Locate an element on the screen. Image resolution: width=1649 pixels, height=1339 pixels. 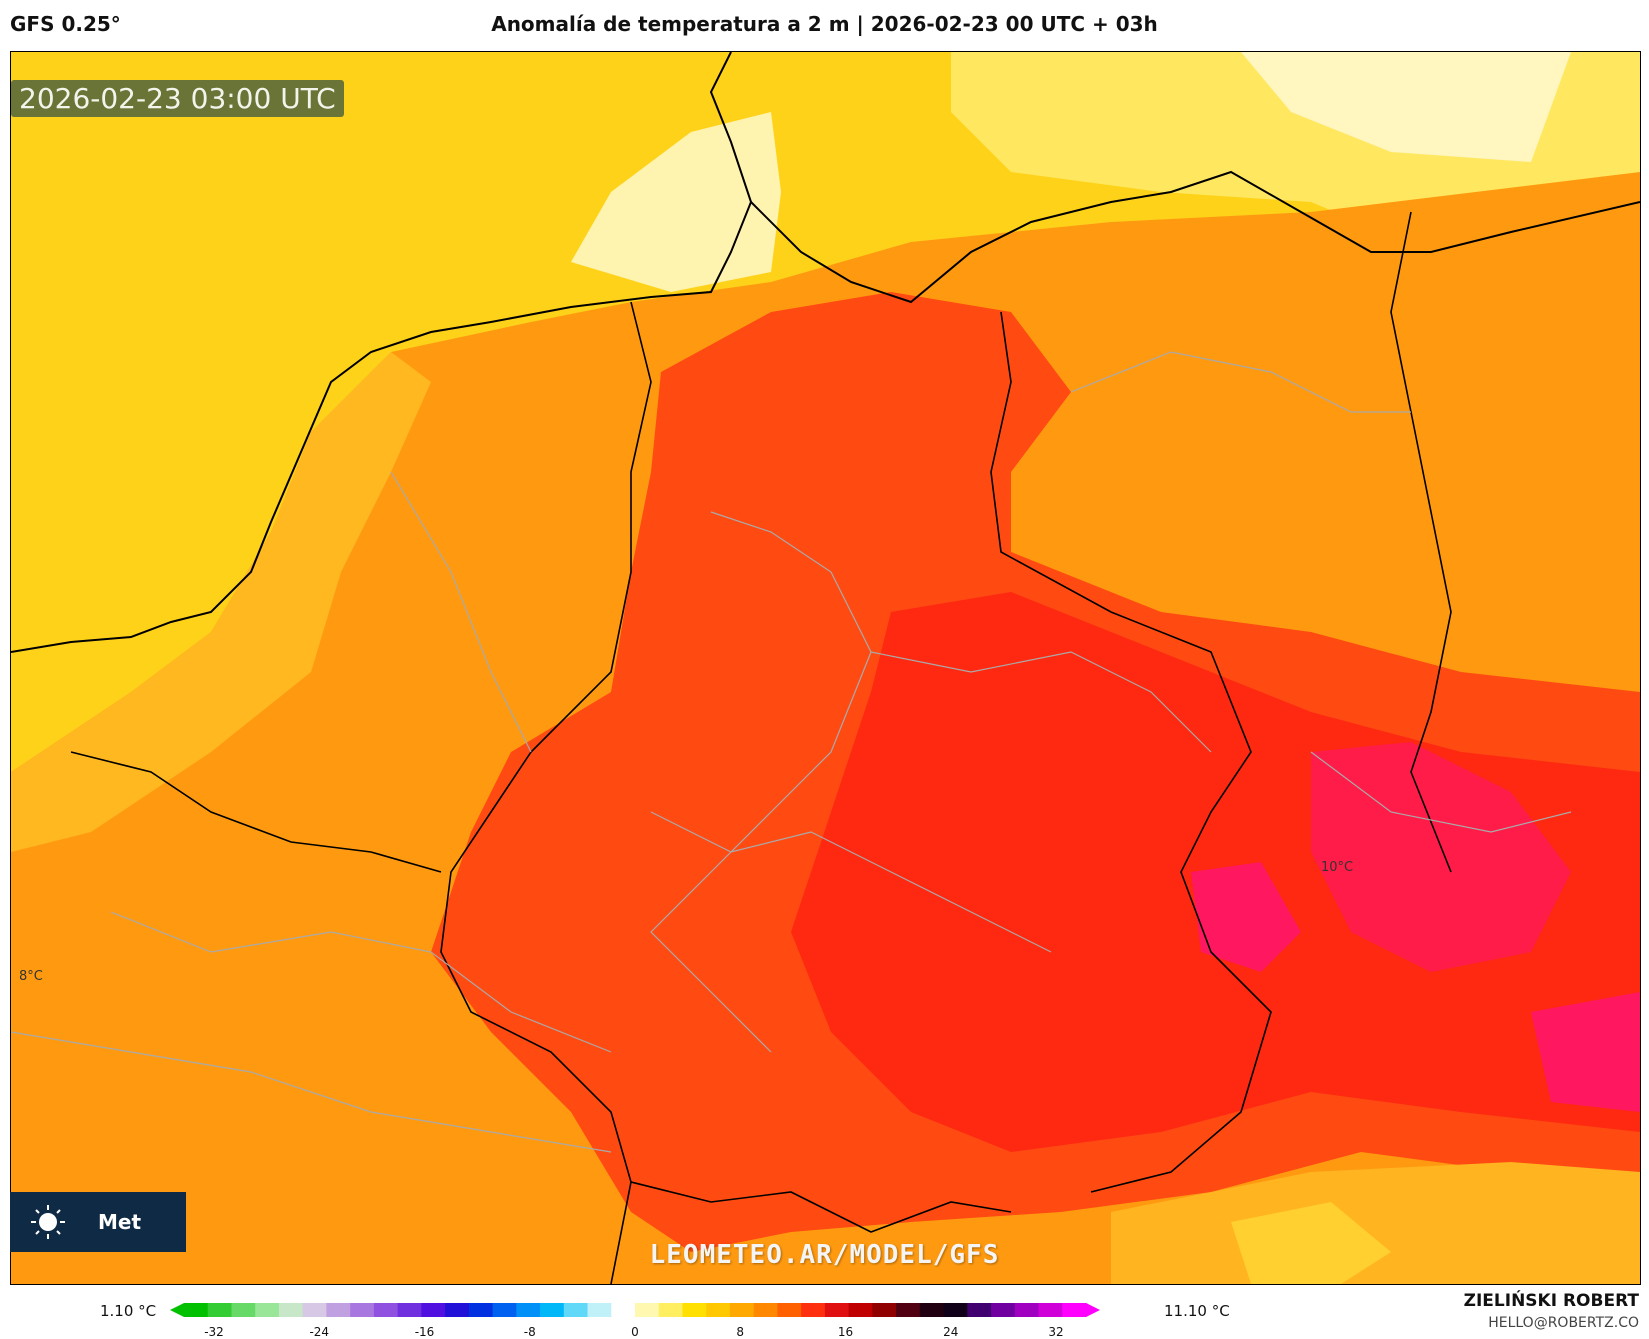
model-name: GFS 0.25° is located at coordinates (65, 24).